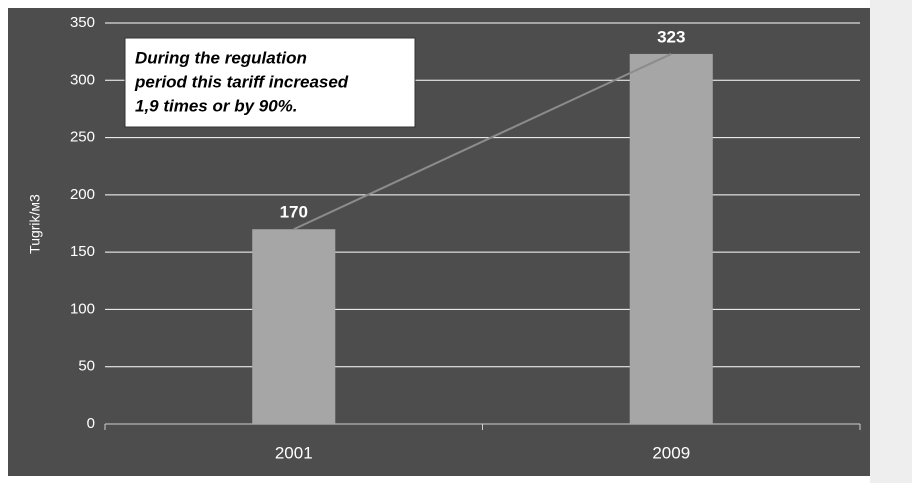 The height and width of the screenshot is (483, 912). Describe the element at coordinates (671, 452) in the screenshot. I see `x-tick-label: 2009` at that location.